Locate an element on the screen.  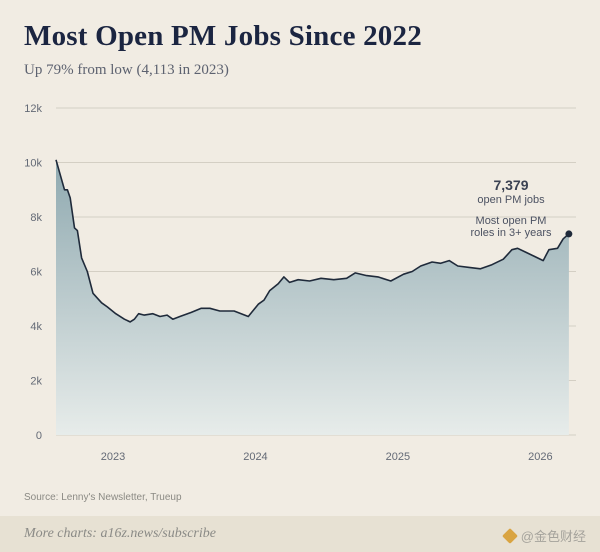
y-tick-label: 2k is located at coordinates (36, 382).